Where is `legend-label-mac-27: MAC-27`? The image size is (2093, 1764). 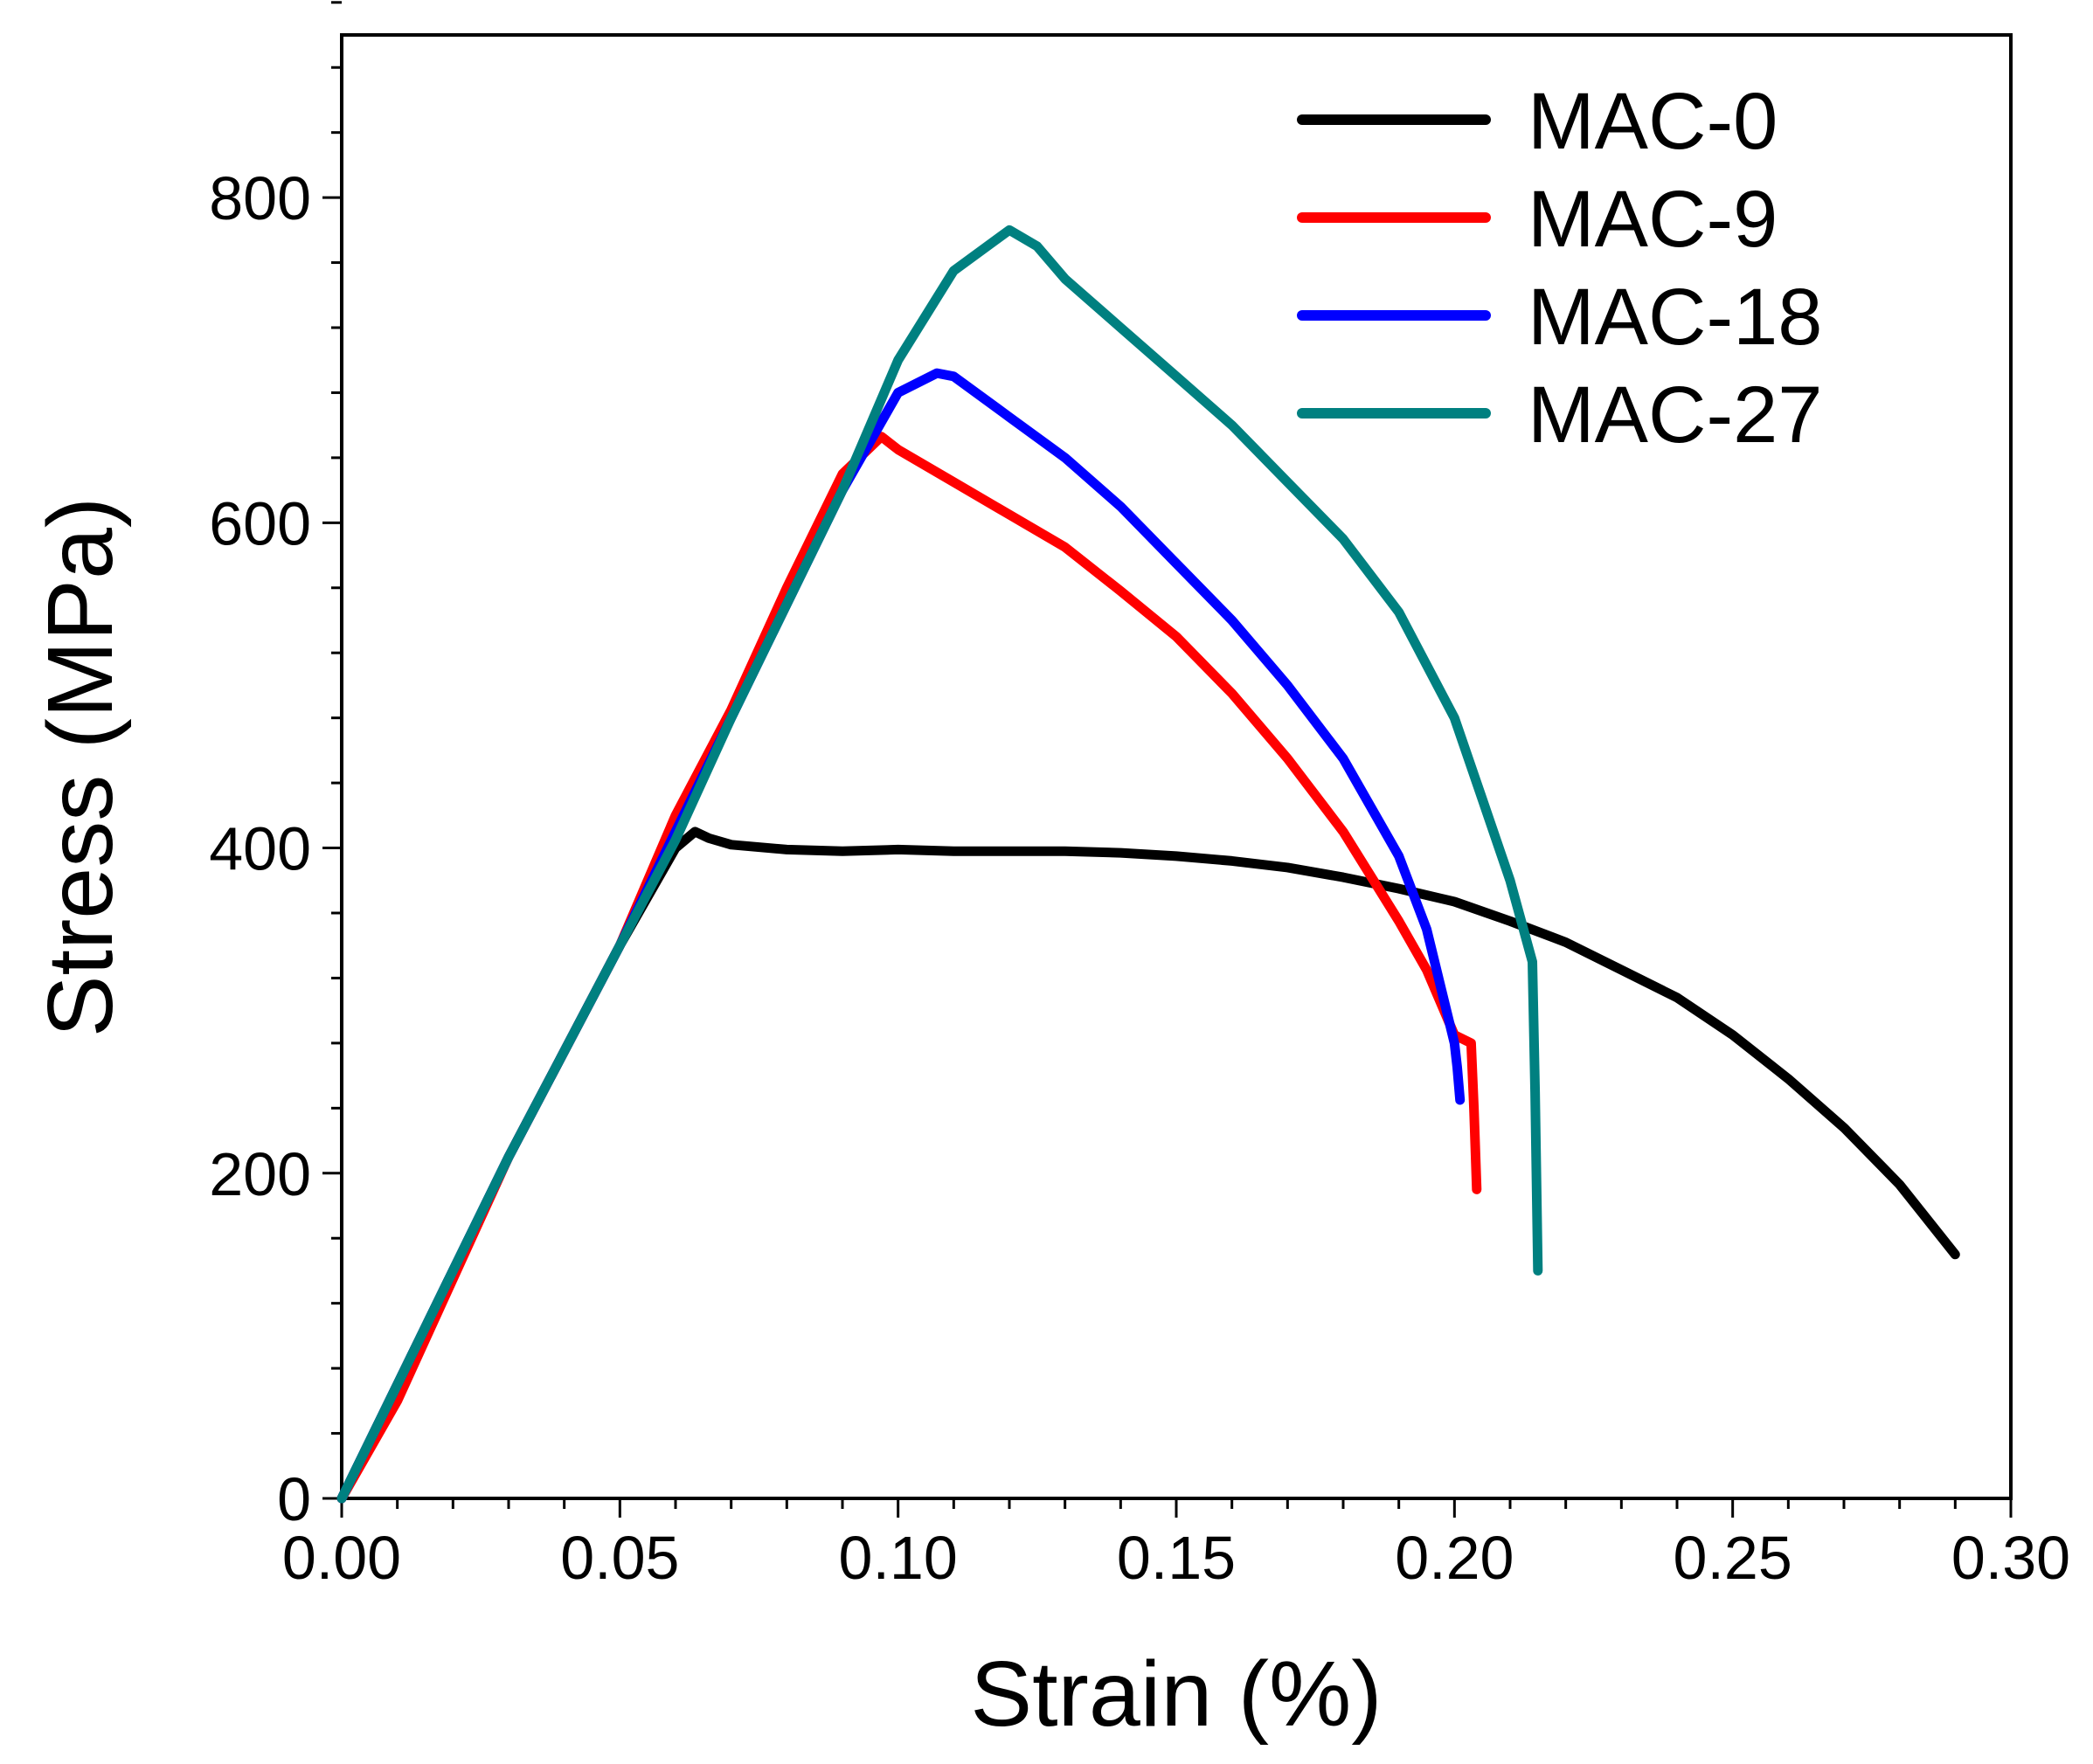 legend-label-mac-27: MAC-27 is located at coordinates (1675, 415).